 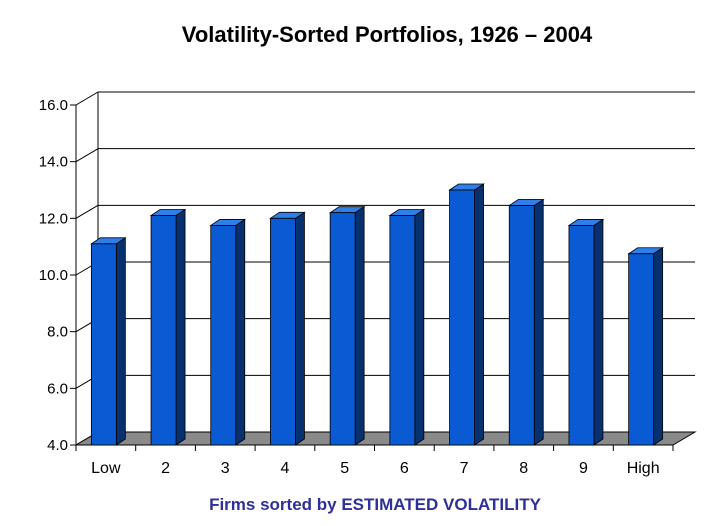 What do you see at coordinates (523, 468) in the screenshot?
I see `x-tick-label: 8` at bounding box center [523, 468].